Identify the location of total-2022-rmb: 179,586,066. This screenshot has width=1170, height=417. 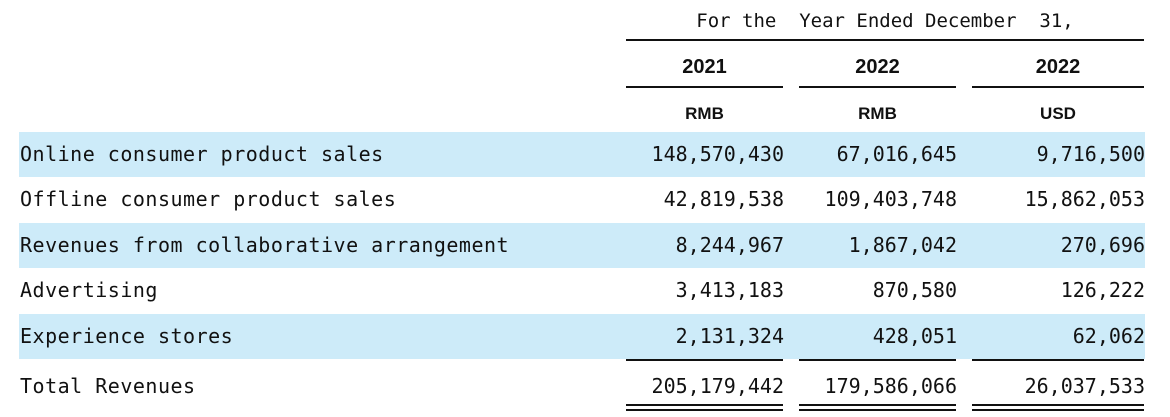
(890, 386).